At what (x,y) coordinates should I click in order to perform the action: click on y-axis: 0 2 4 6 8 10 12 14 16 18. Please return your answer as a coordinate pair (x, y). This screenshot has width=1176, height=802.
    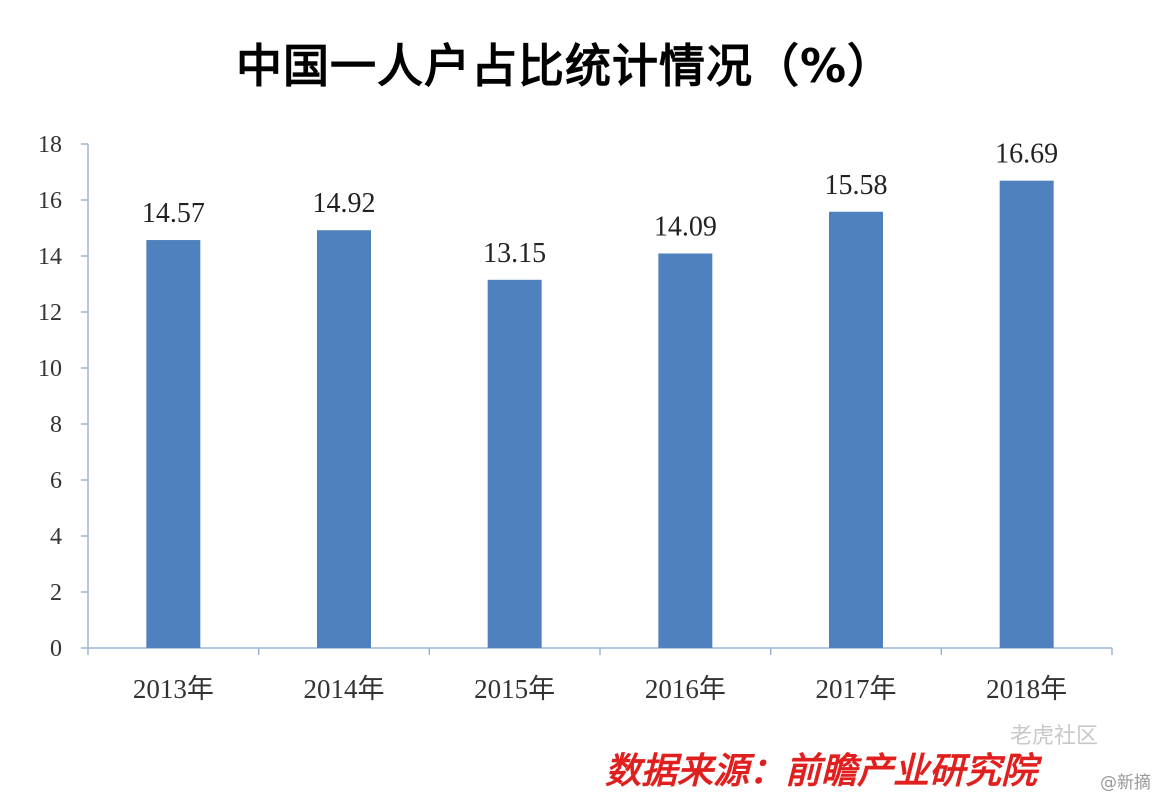
    Looking at the image, I should click on (63, 397).